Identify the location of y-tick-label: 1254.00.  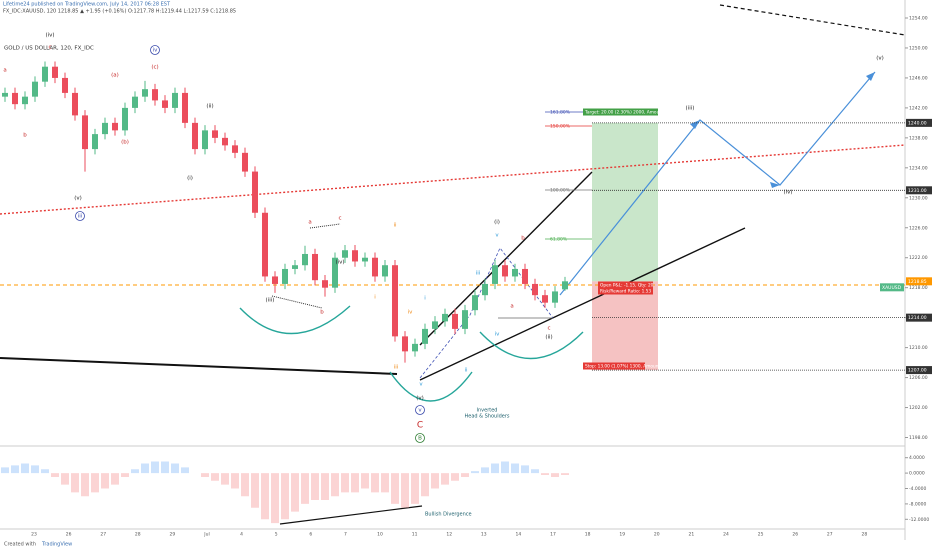
(918, 19).